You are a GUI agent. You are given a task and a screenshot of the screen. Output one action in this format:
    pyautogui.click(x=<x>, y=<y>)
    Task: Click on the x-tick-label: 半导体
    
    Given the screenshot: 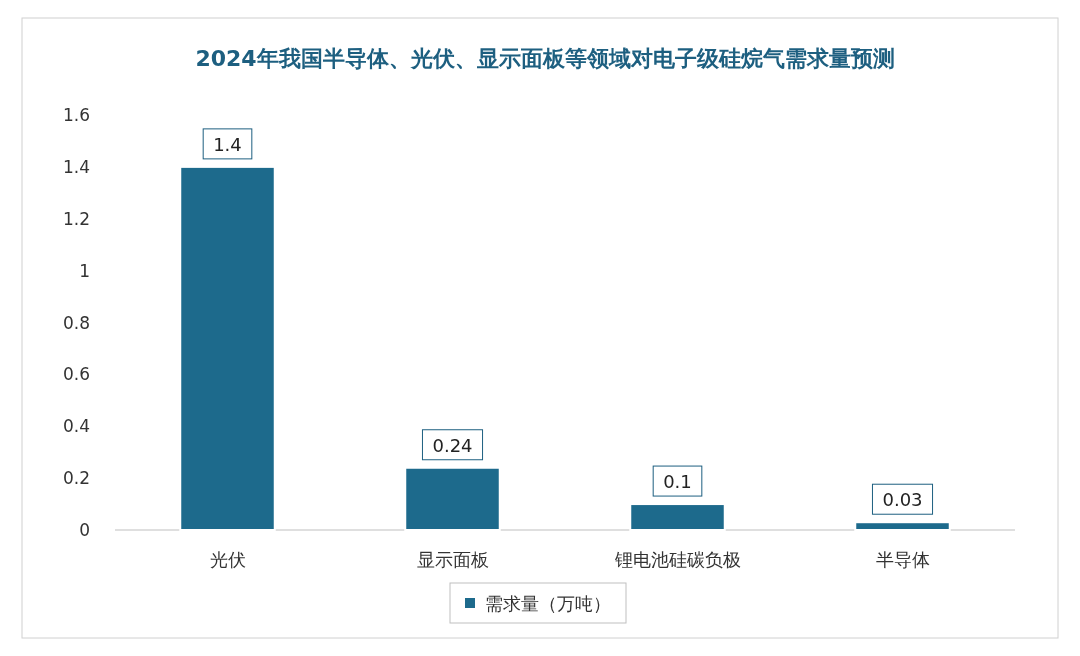 What is the action you would take?
    pyautogui.click(x=902, y=559)
    